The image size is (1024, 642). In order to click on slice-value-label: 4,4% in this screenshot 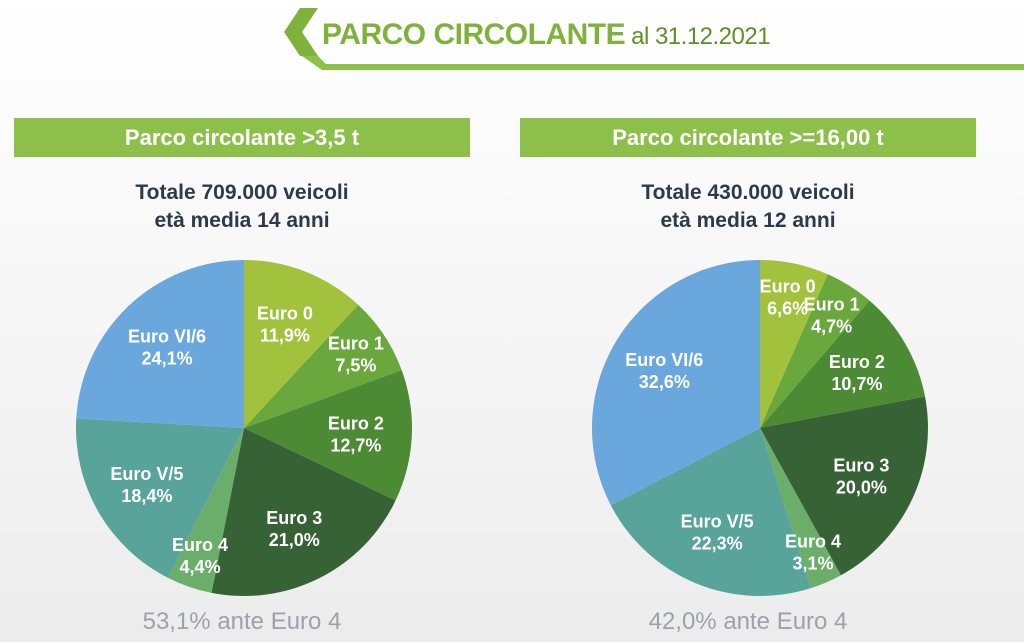, I will do `click(200, 567)`.